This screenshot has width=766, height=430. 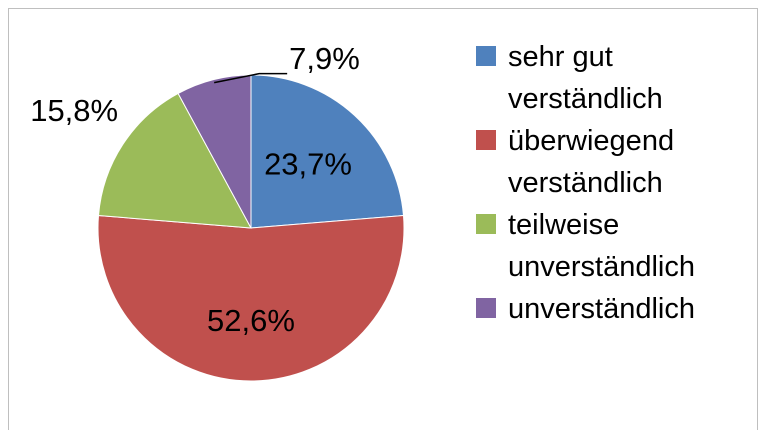 What do you see at coordinates (324, 58) in the screenshot?
I see `data-label: 7,9%` at bounding box center [324, 58].